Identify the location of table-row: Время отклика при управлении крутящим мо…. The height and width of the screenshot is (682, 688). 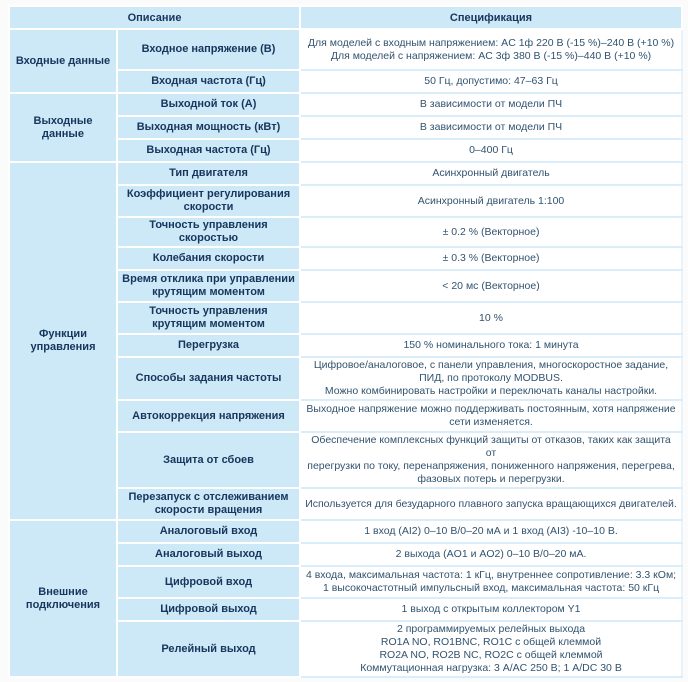
(346, 286).